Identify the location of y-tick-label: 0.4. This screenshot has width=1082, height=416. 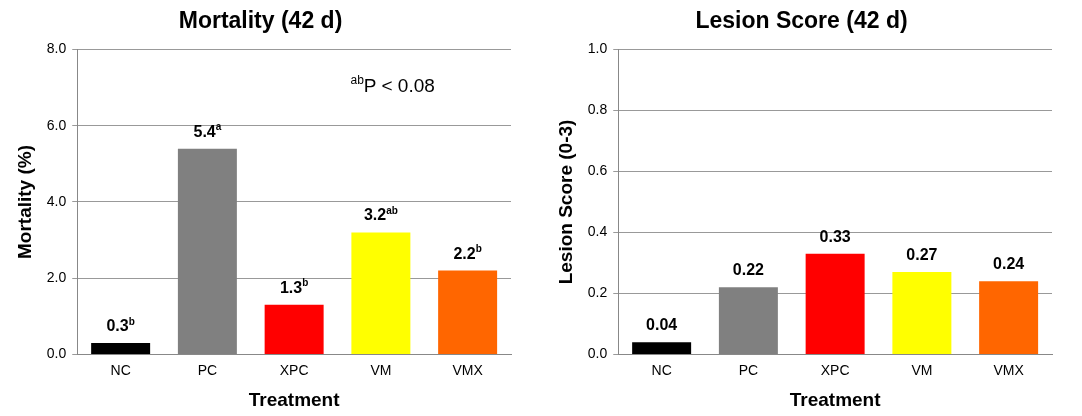
(597, 231).